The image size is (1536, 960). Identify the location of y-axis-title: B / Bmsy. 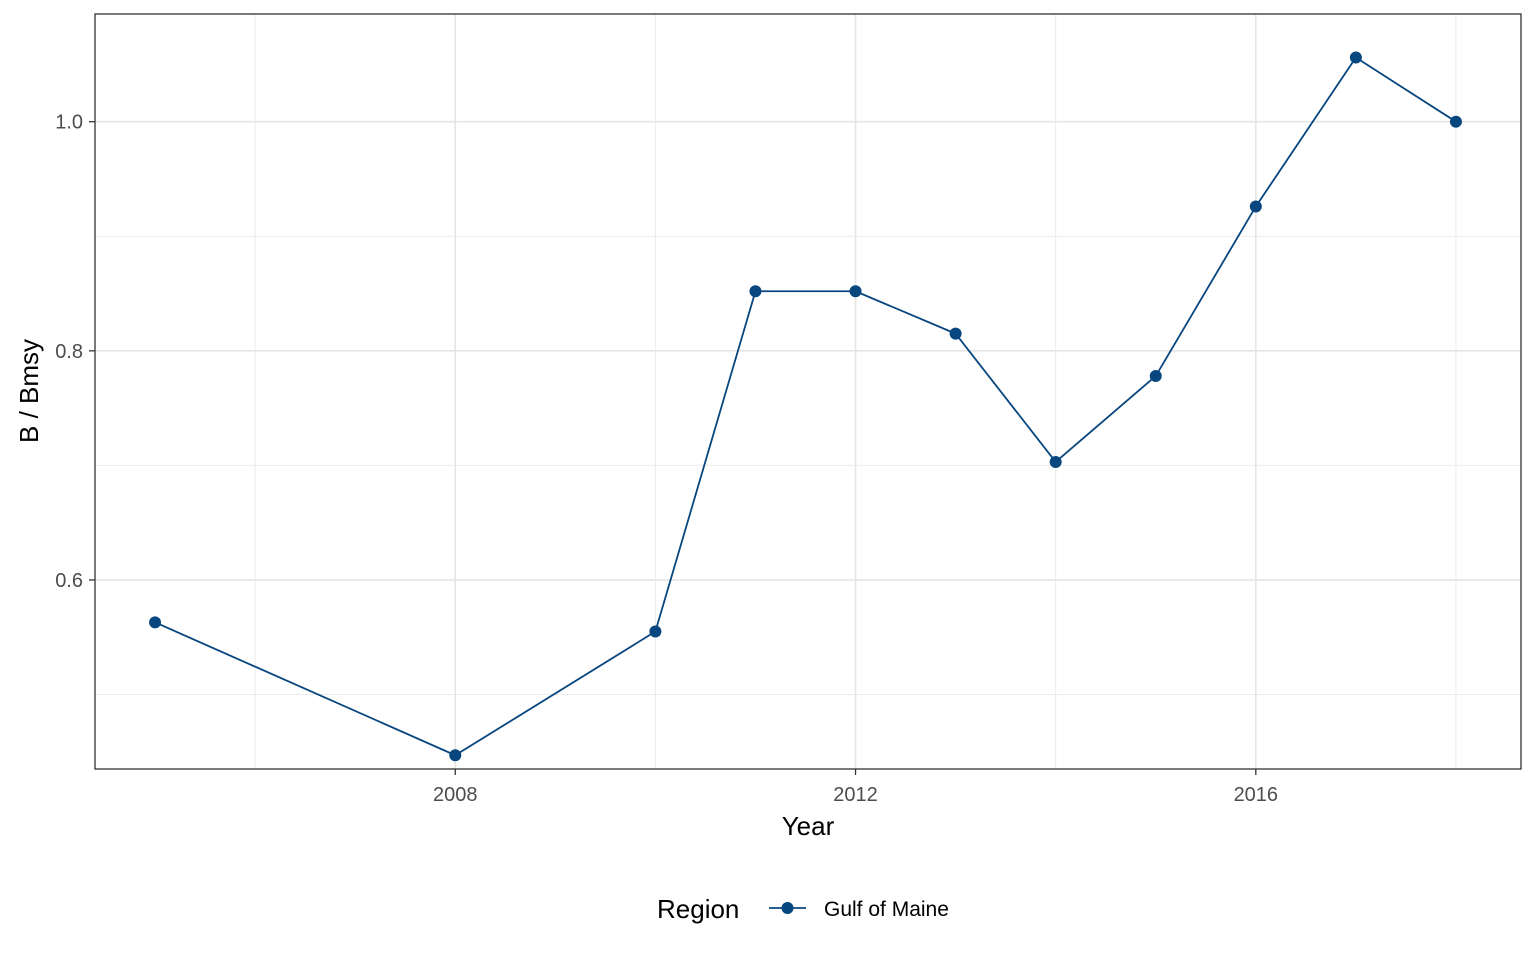
(29, 391).